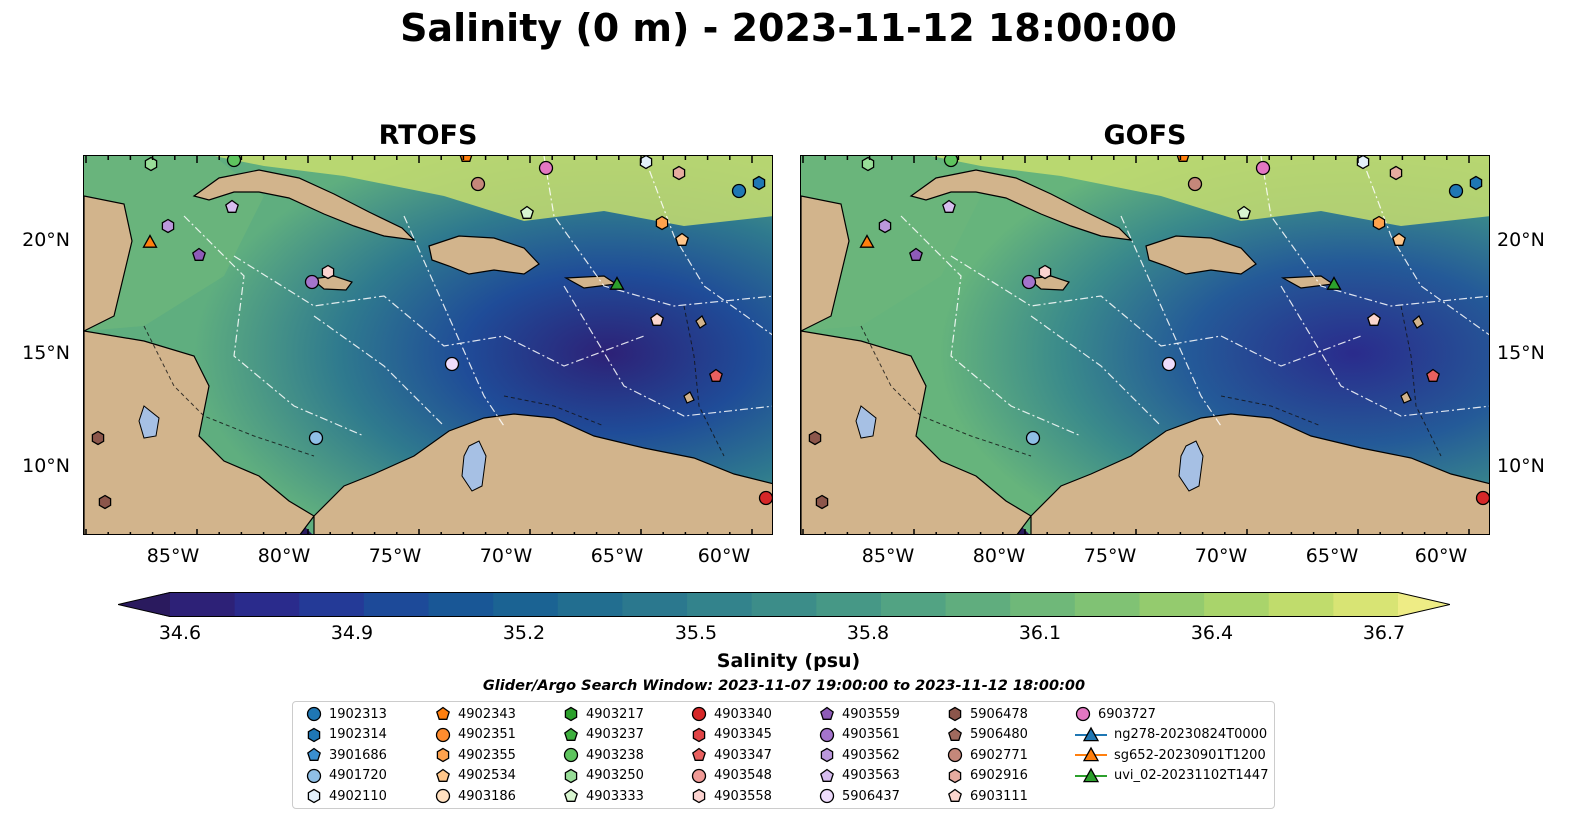 This screenshot has height=827, width=1577. Describe the element at coordinates (46, 353) in the screenshot. I see `lat-label-left: 15°N` at that location.